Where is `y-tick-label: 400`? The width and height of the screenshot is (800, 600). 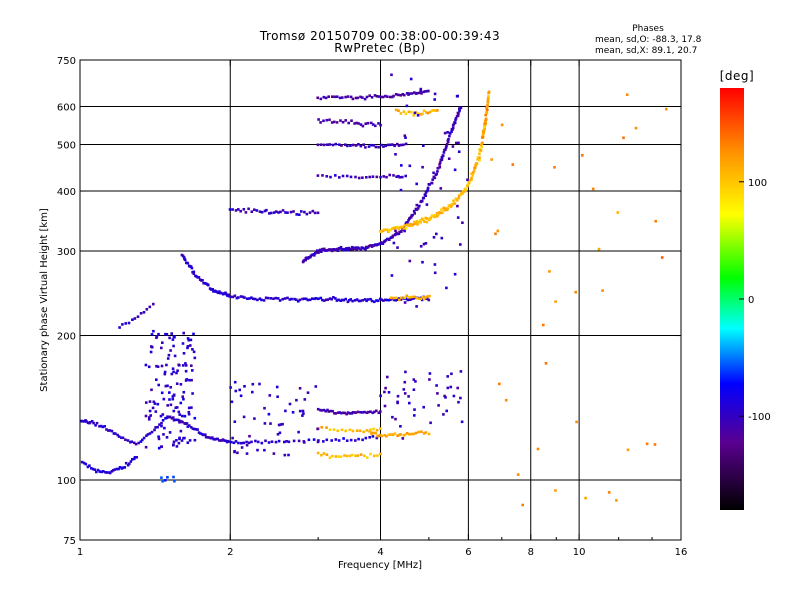 y-tick-label: 400 is located at coordinates (66, 192).